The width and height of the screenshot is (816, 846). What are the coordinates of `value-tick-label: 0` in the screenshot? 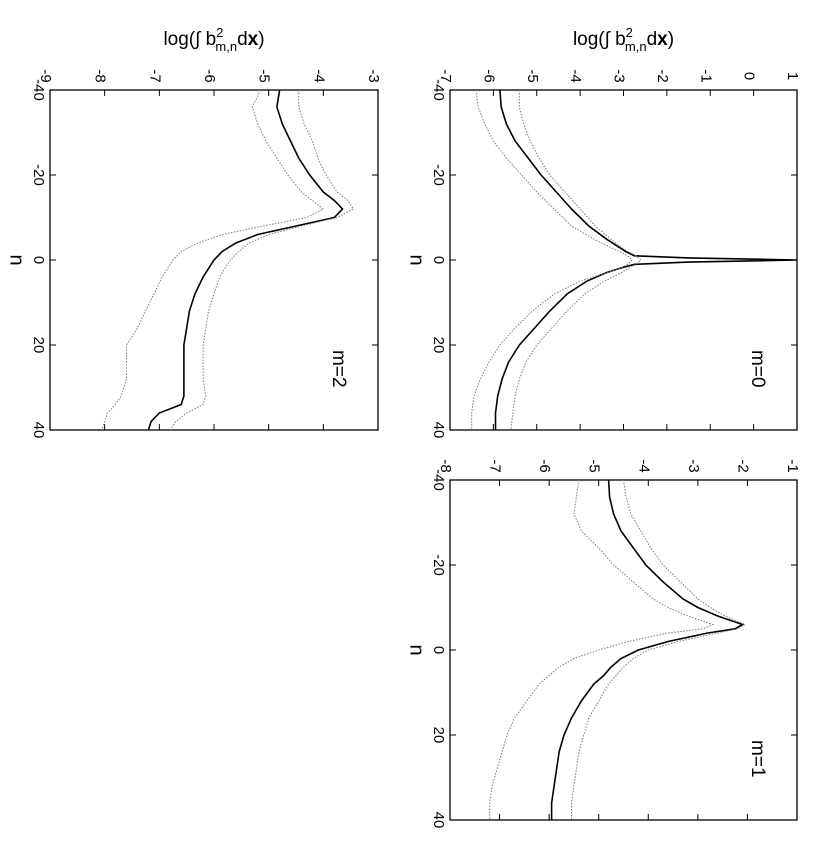 It's located at (749, 76).